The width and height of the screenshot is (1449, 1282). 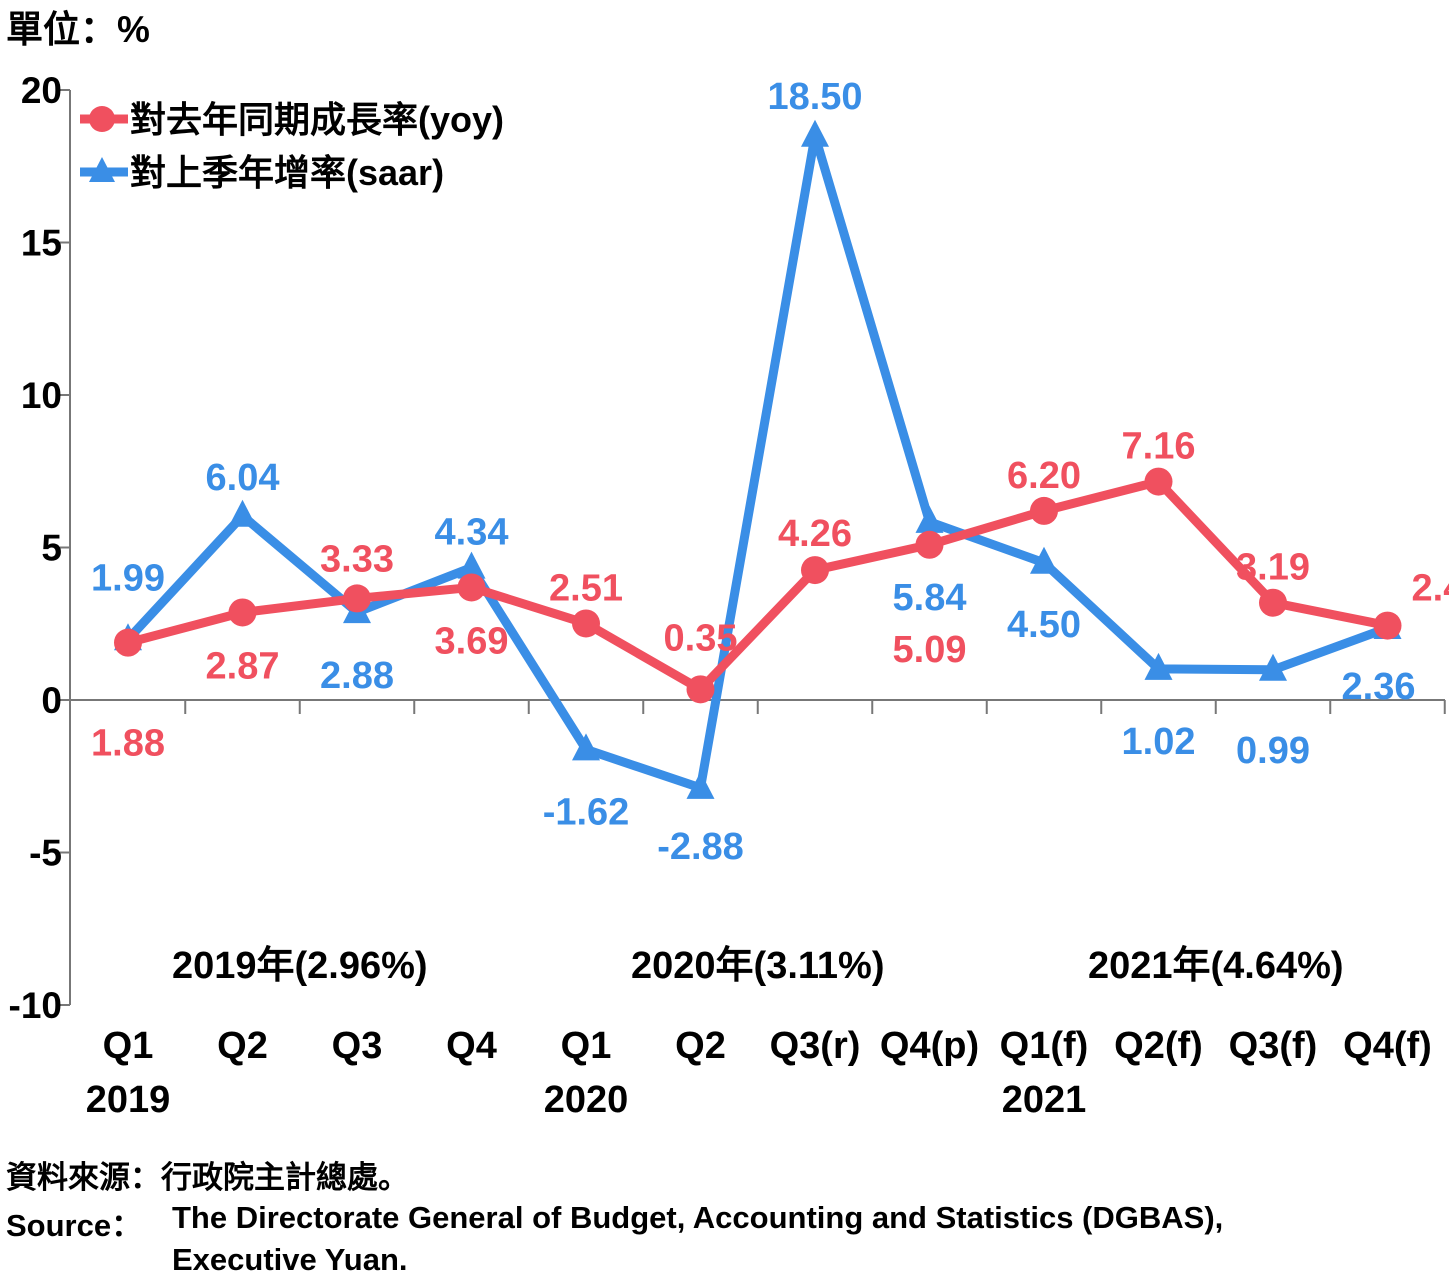 I want to click on legend-triangle-marker, so click(x=102, y=169).